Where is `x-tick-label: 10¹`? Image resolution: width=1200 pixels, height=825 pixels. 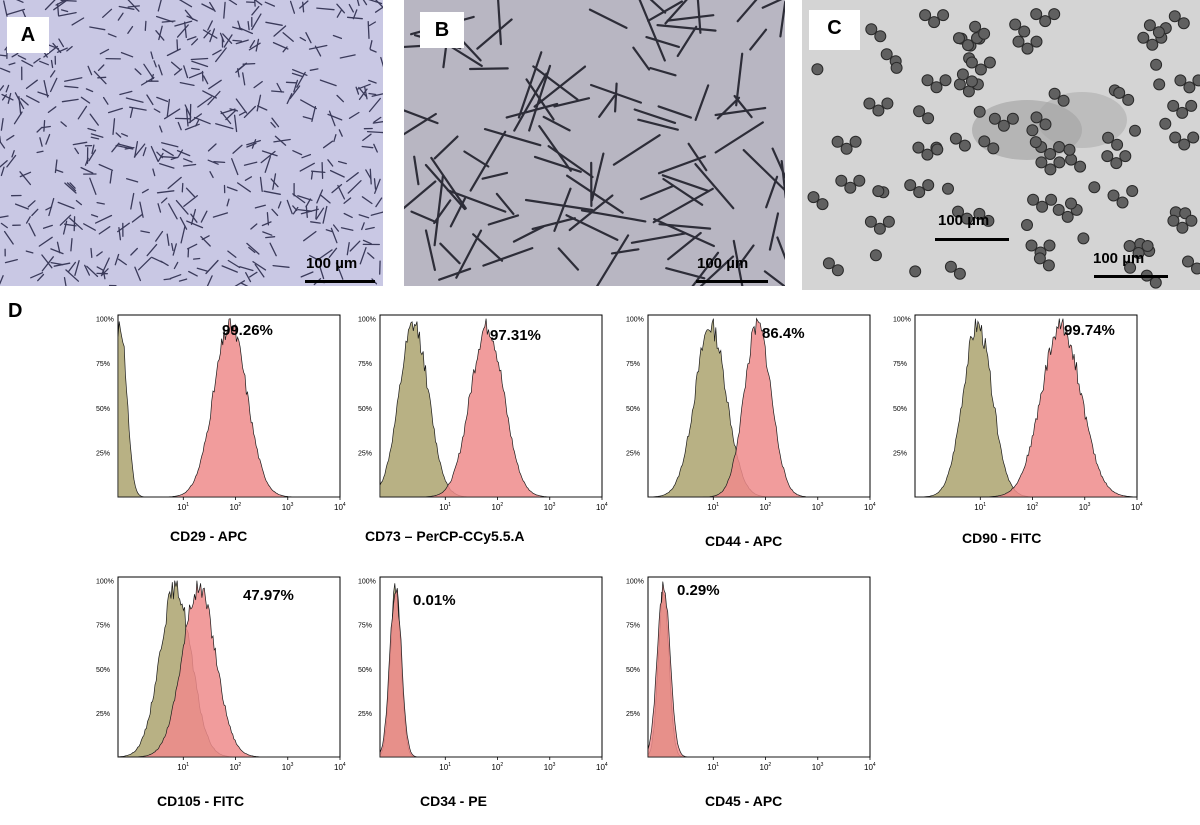
x-tick-label: 10¹ is located at coordinates (183, 767).